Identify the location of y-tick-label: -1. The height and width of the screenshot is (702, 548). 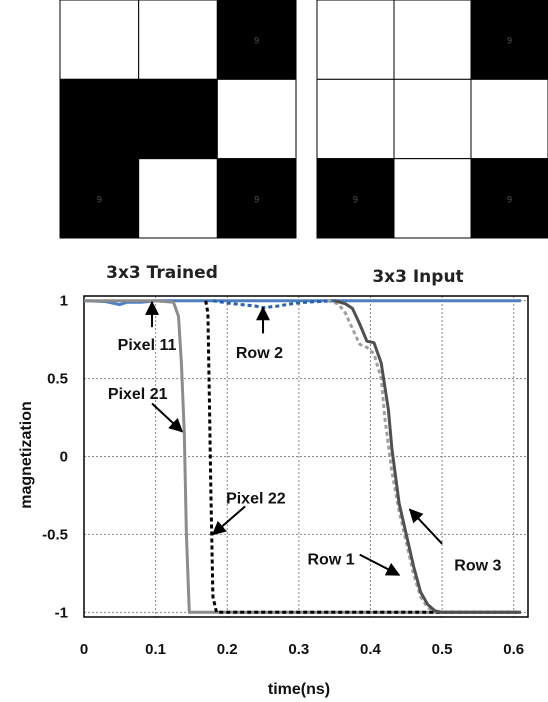
(61, 612).